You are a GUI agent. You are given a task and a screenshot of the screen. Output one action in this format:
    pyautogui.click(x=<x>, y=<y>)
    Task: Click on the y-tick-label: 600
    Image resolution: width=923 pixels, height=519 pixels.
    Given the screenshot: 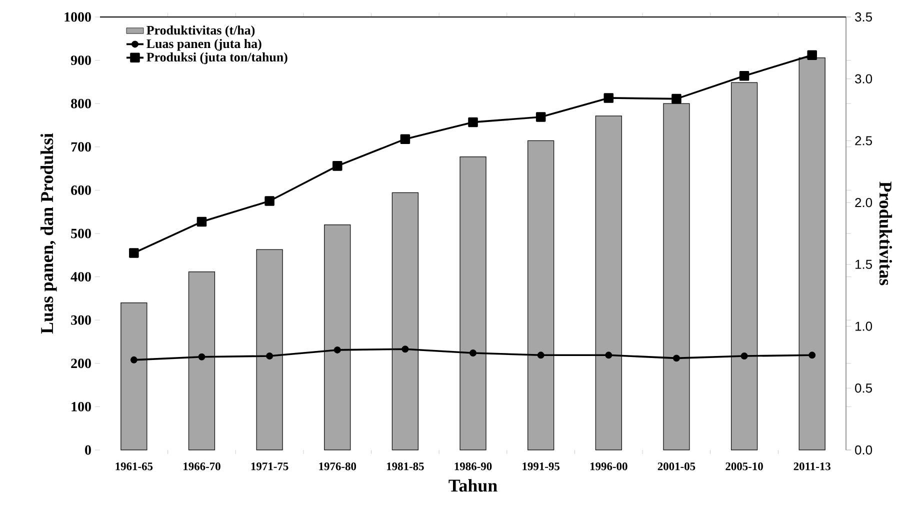 What is the action you would take?
    pyautogui.click(x=81, y=190)
    